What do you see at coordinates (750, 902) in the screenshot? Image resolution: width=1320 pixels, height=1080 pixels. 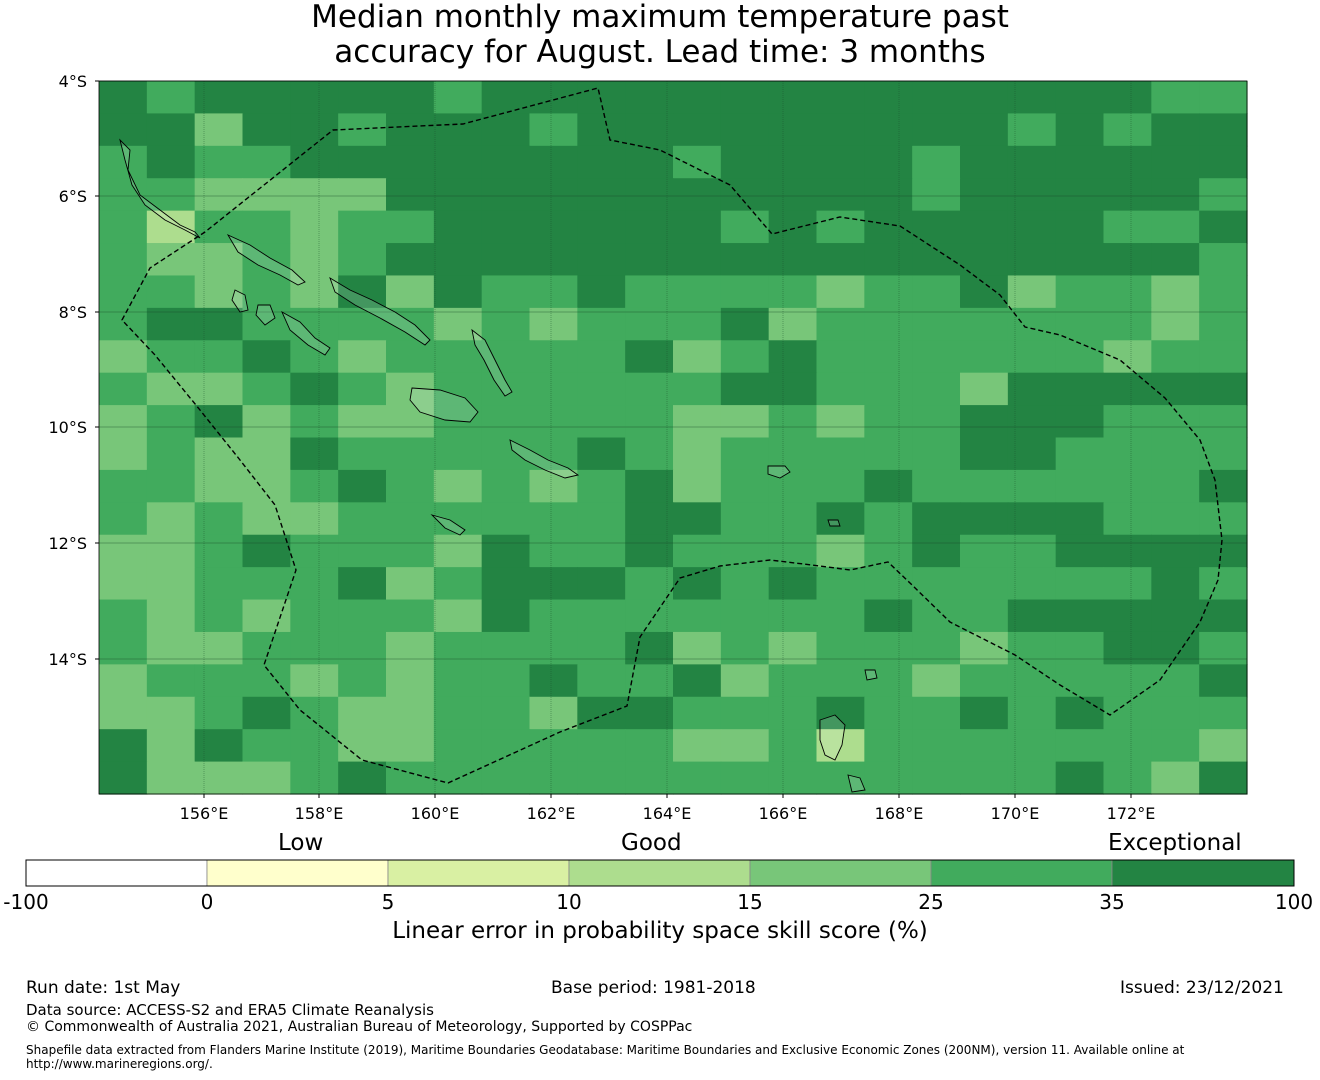 I see `colorbar-tick-label: 15` at bounding box center [750, 902].